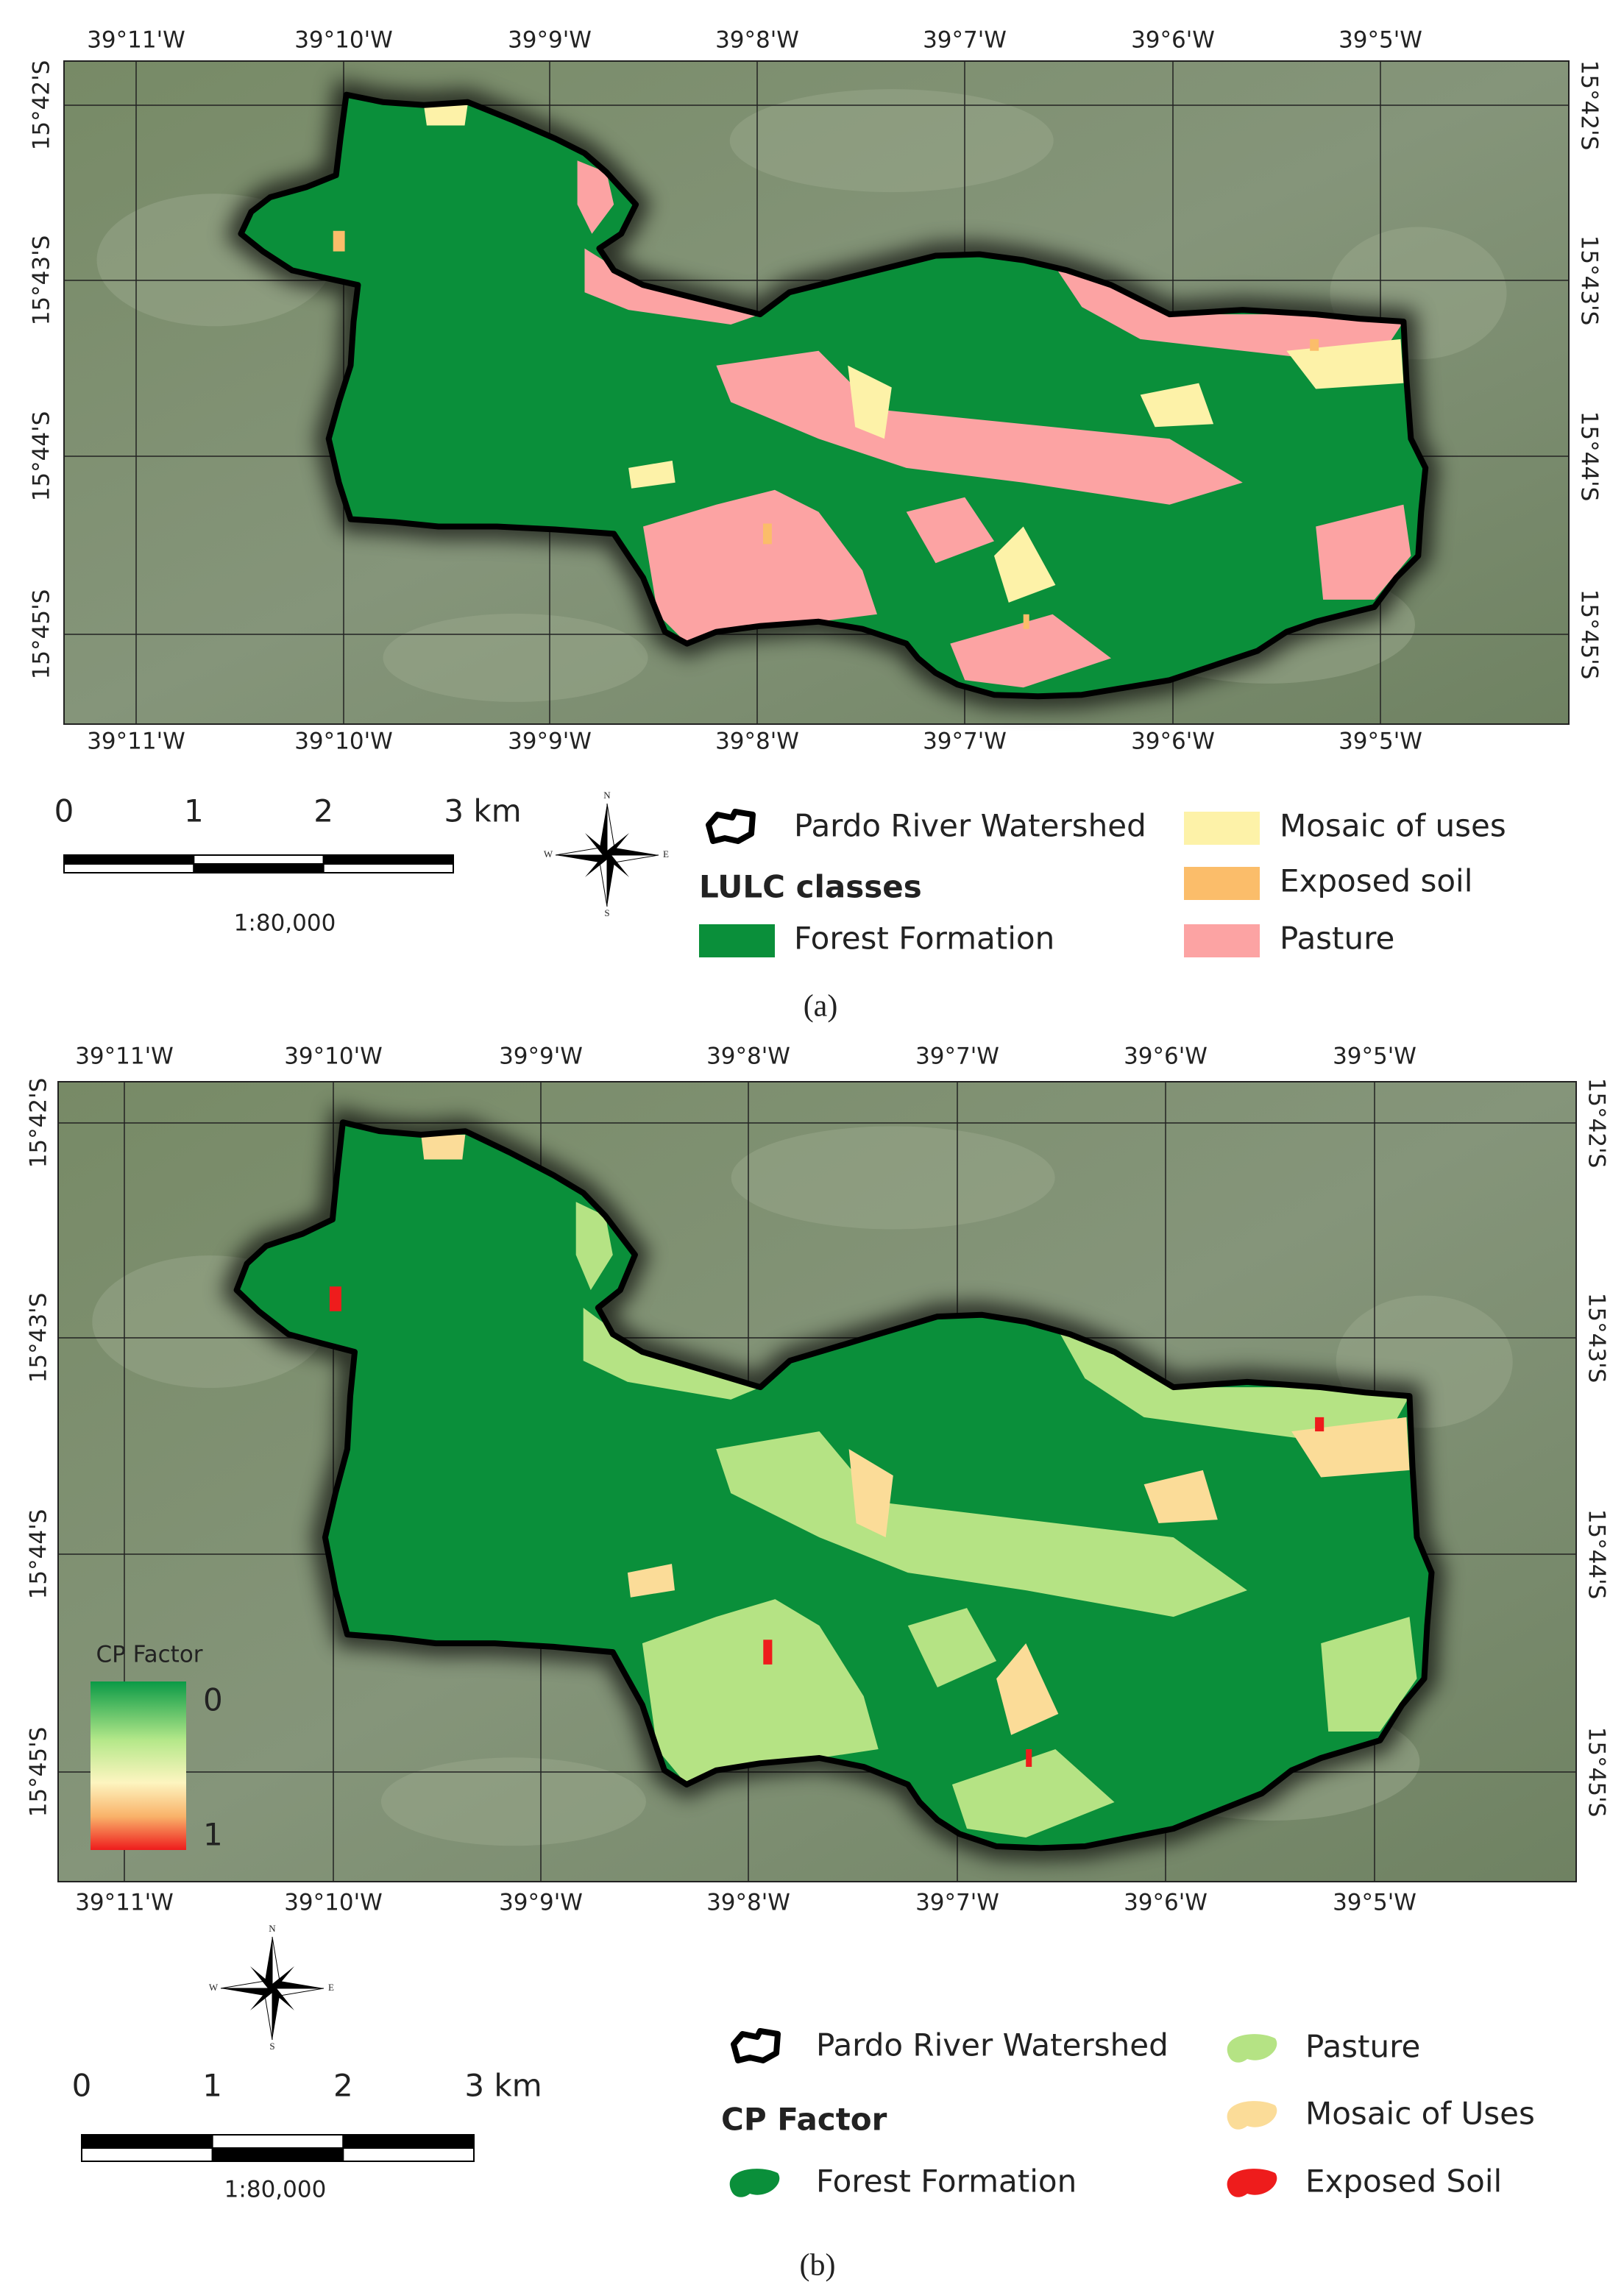 This screenshot has width=1624, height=2293. Describe the element at coordinates (149, 1655) in the screenshot. I see `colorbar-title: CP Factor` at that location.